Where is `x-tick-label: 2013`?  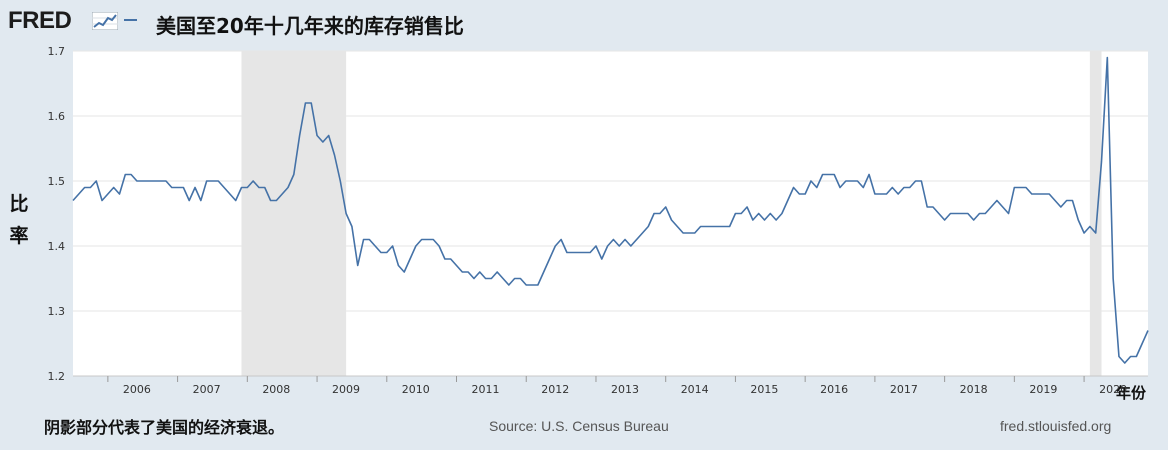 x-tick-label: 2013 is located at coordinates (625, 389).